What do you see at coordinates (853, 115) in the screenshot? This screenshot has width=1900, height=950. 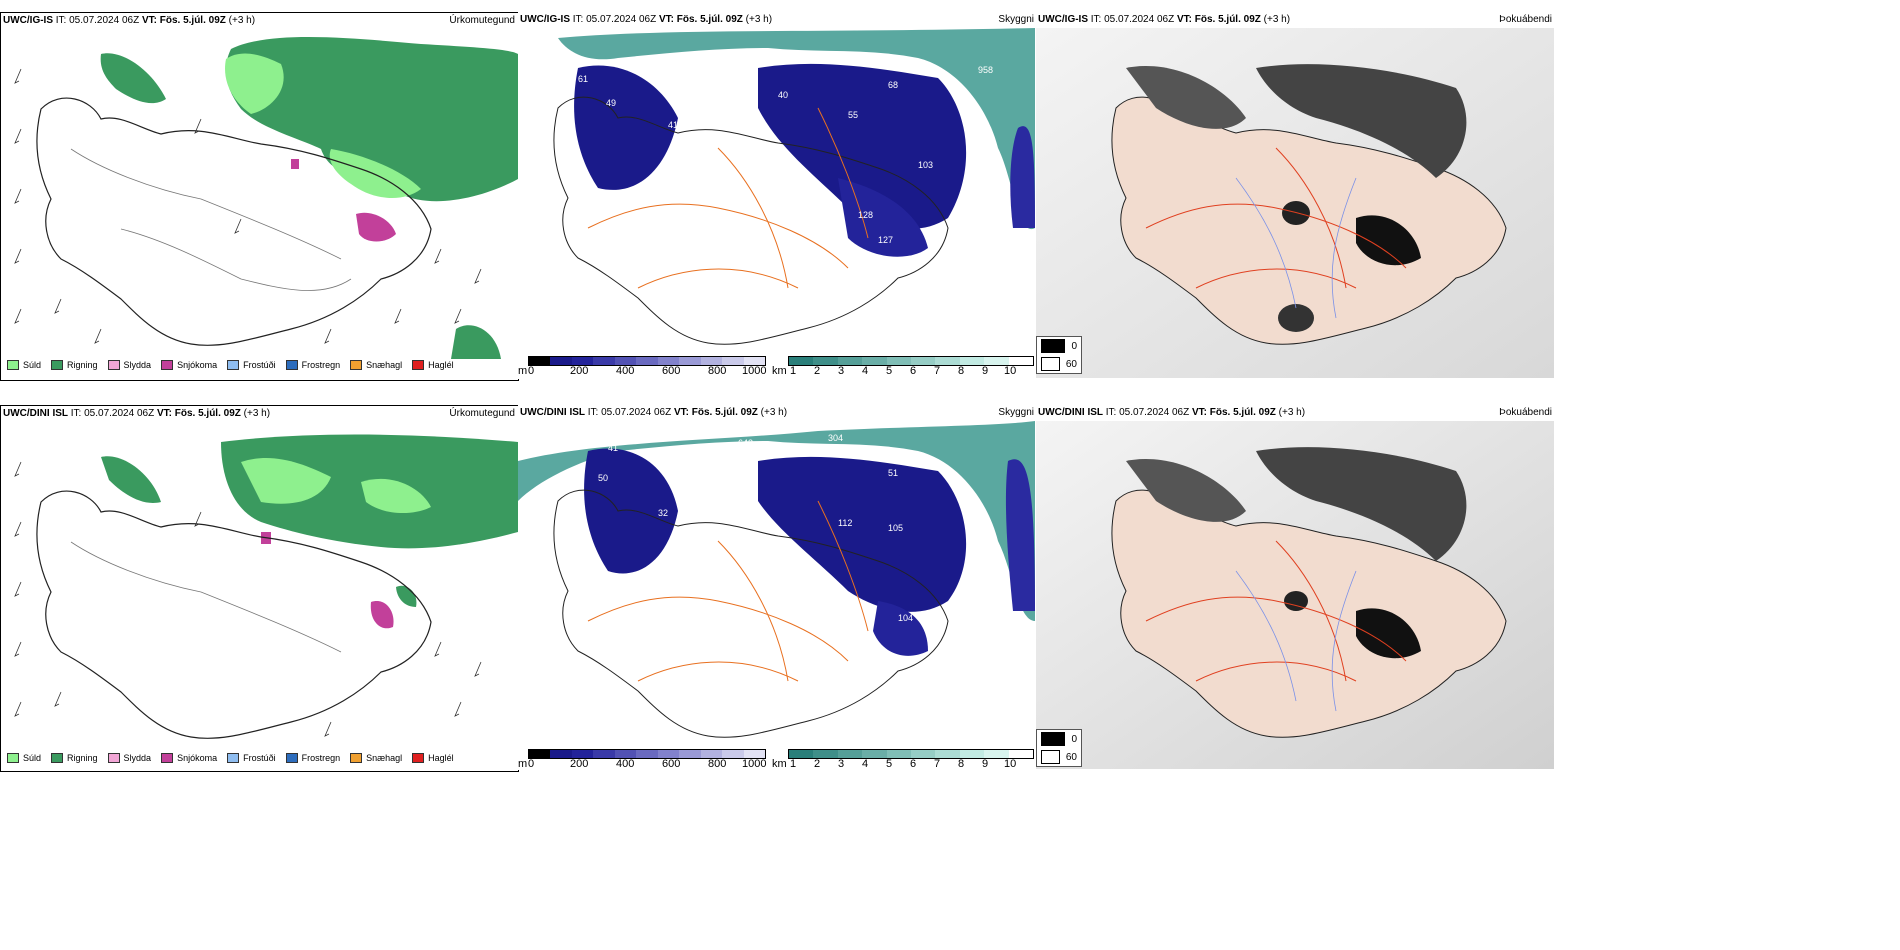 I see `cloud-label: 55` at bounding box center [853, 115].